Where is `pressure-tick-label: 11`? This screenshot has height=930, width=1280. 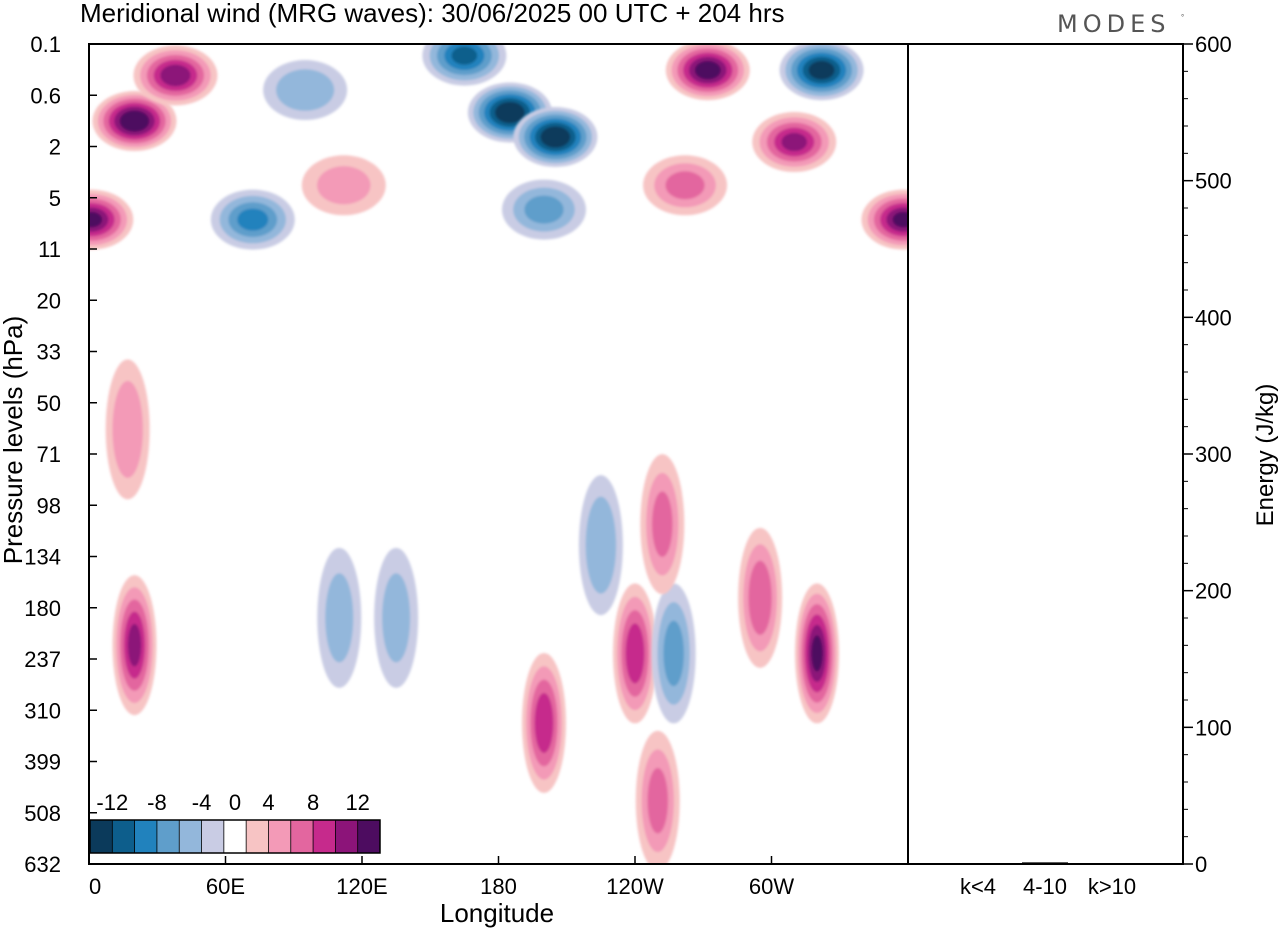
pressure-tick-label: 11 is located at coordinates (49, 249).